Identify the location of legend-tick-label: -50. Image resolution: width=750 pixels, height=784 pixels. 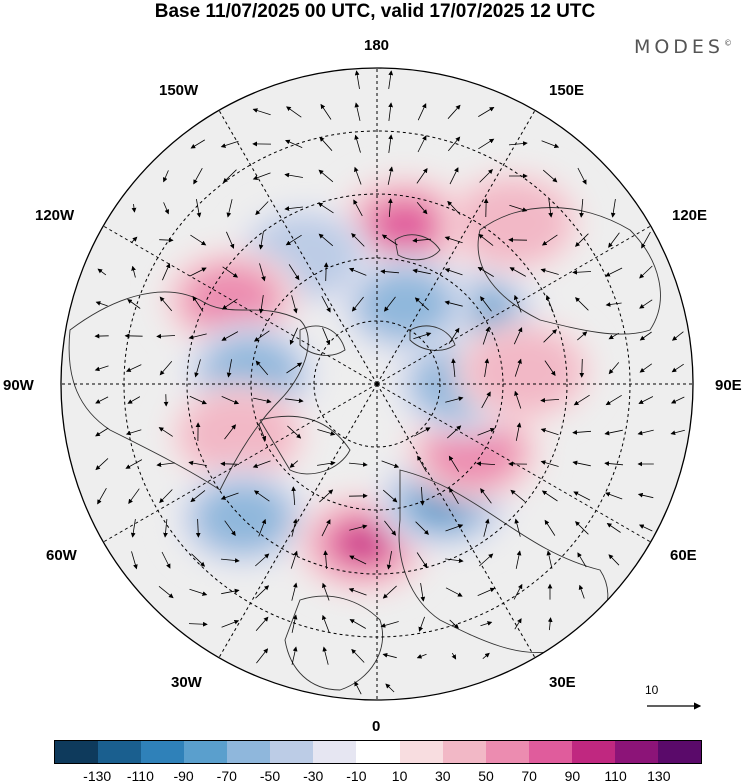
(270, 776).